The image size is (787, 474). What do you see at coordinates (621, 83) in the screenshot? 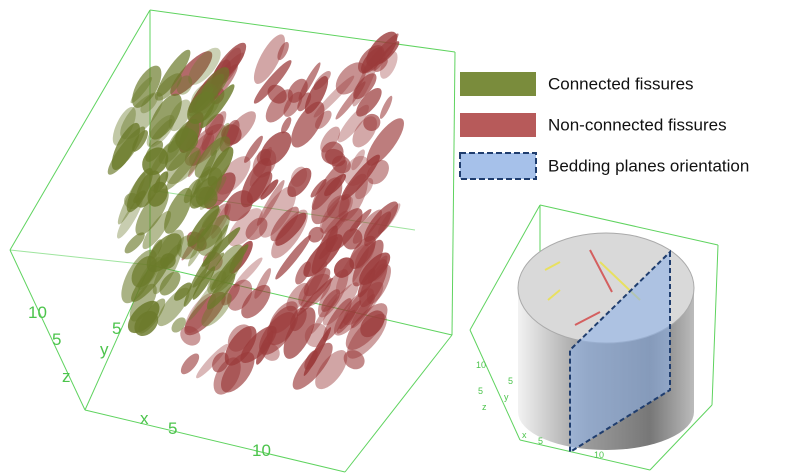
I see `legend-label: Connected fissures` at bounding box center [621, 83].